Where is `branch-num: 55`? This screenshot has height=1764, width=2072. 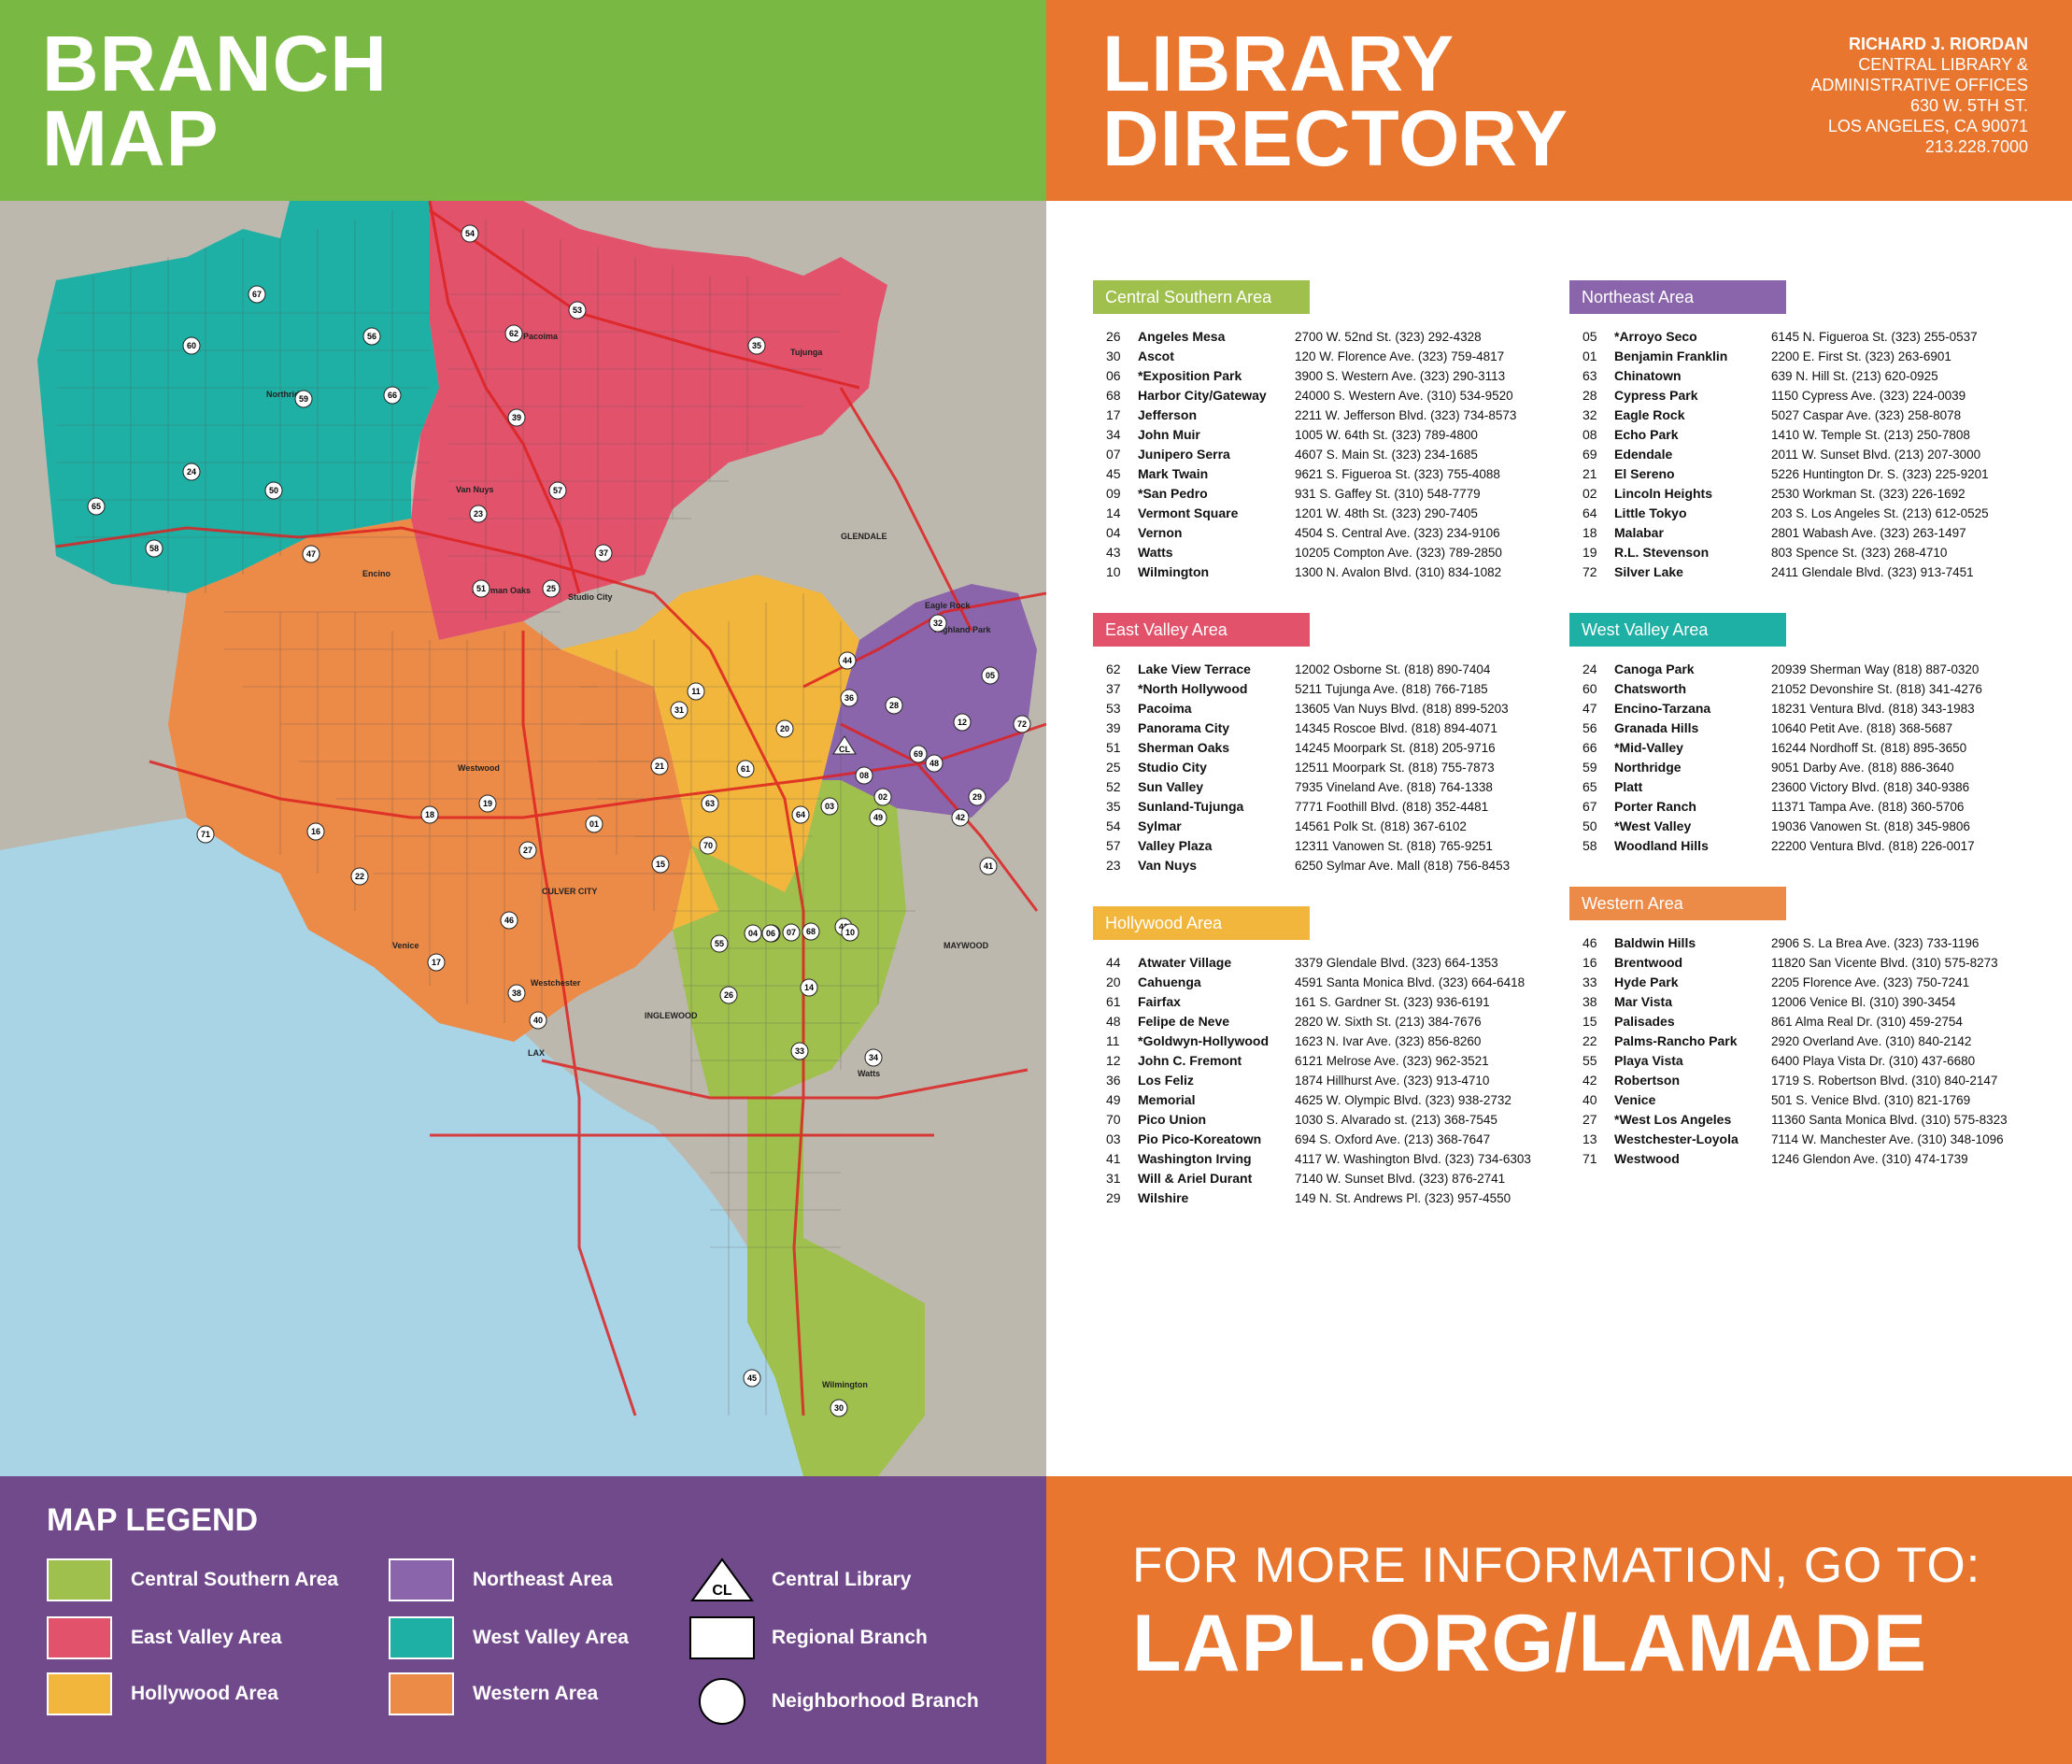
branch-num: 55 is located at coordinates (1589, 1060).